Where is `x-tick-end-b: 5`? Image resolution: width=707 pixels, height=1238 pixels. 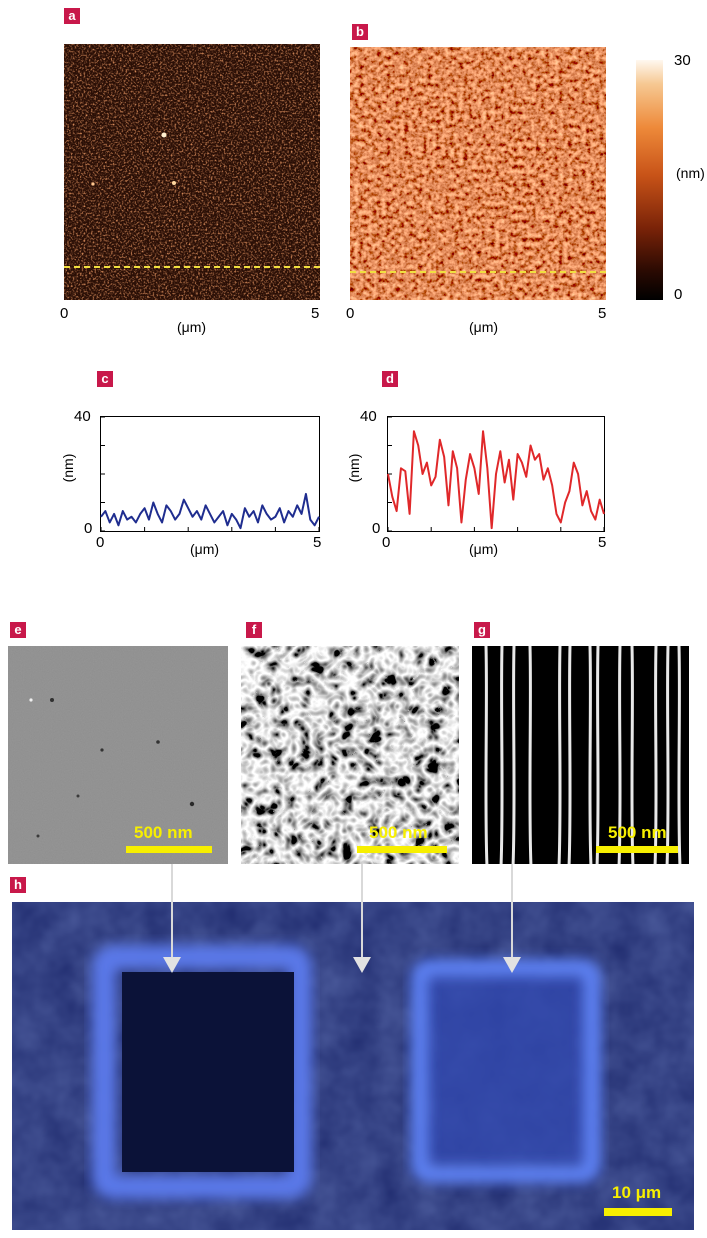
x-tick-end-b: 5 is located at coordinates (602, 313).